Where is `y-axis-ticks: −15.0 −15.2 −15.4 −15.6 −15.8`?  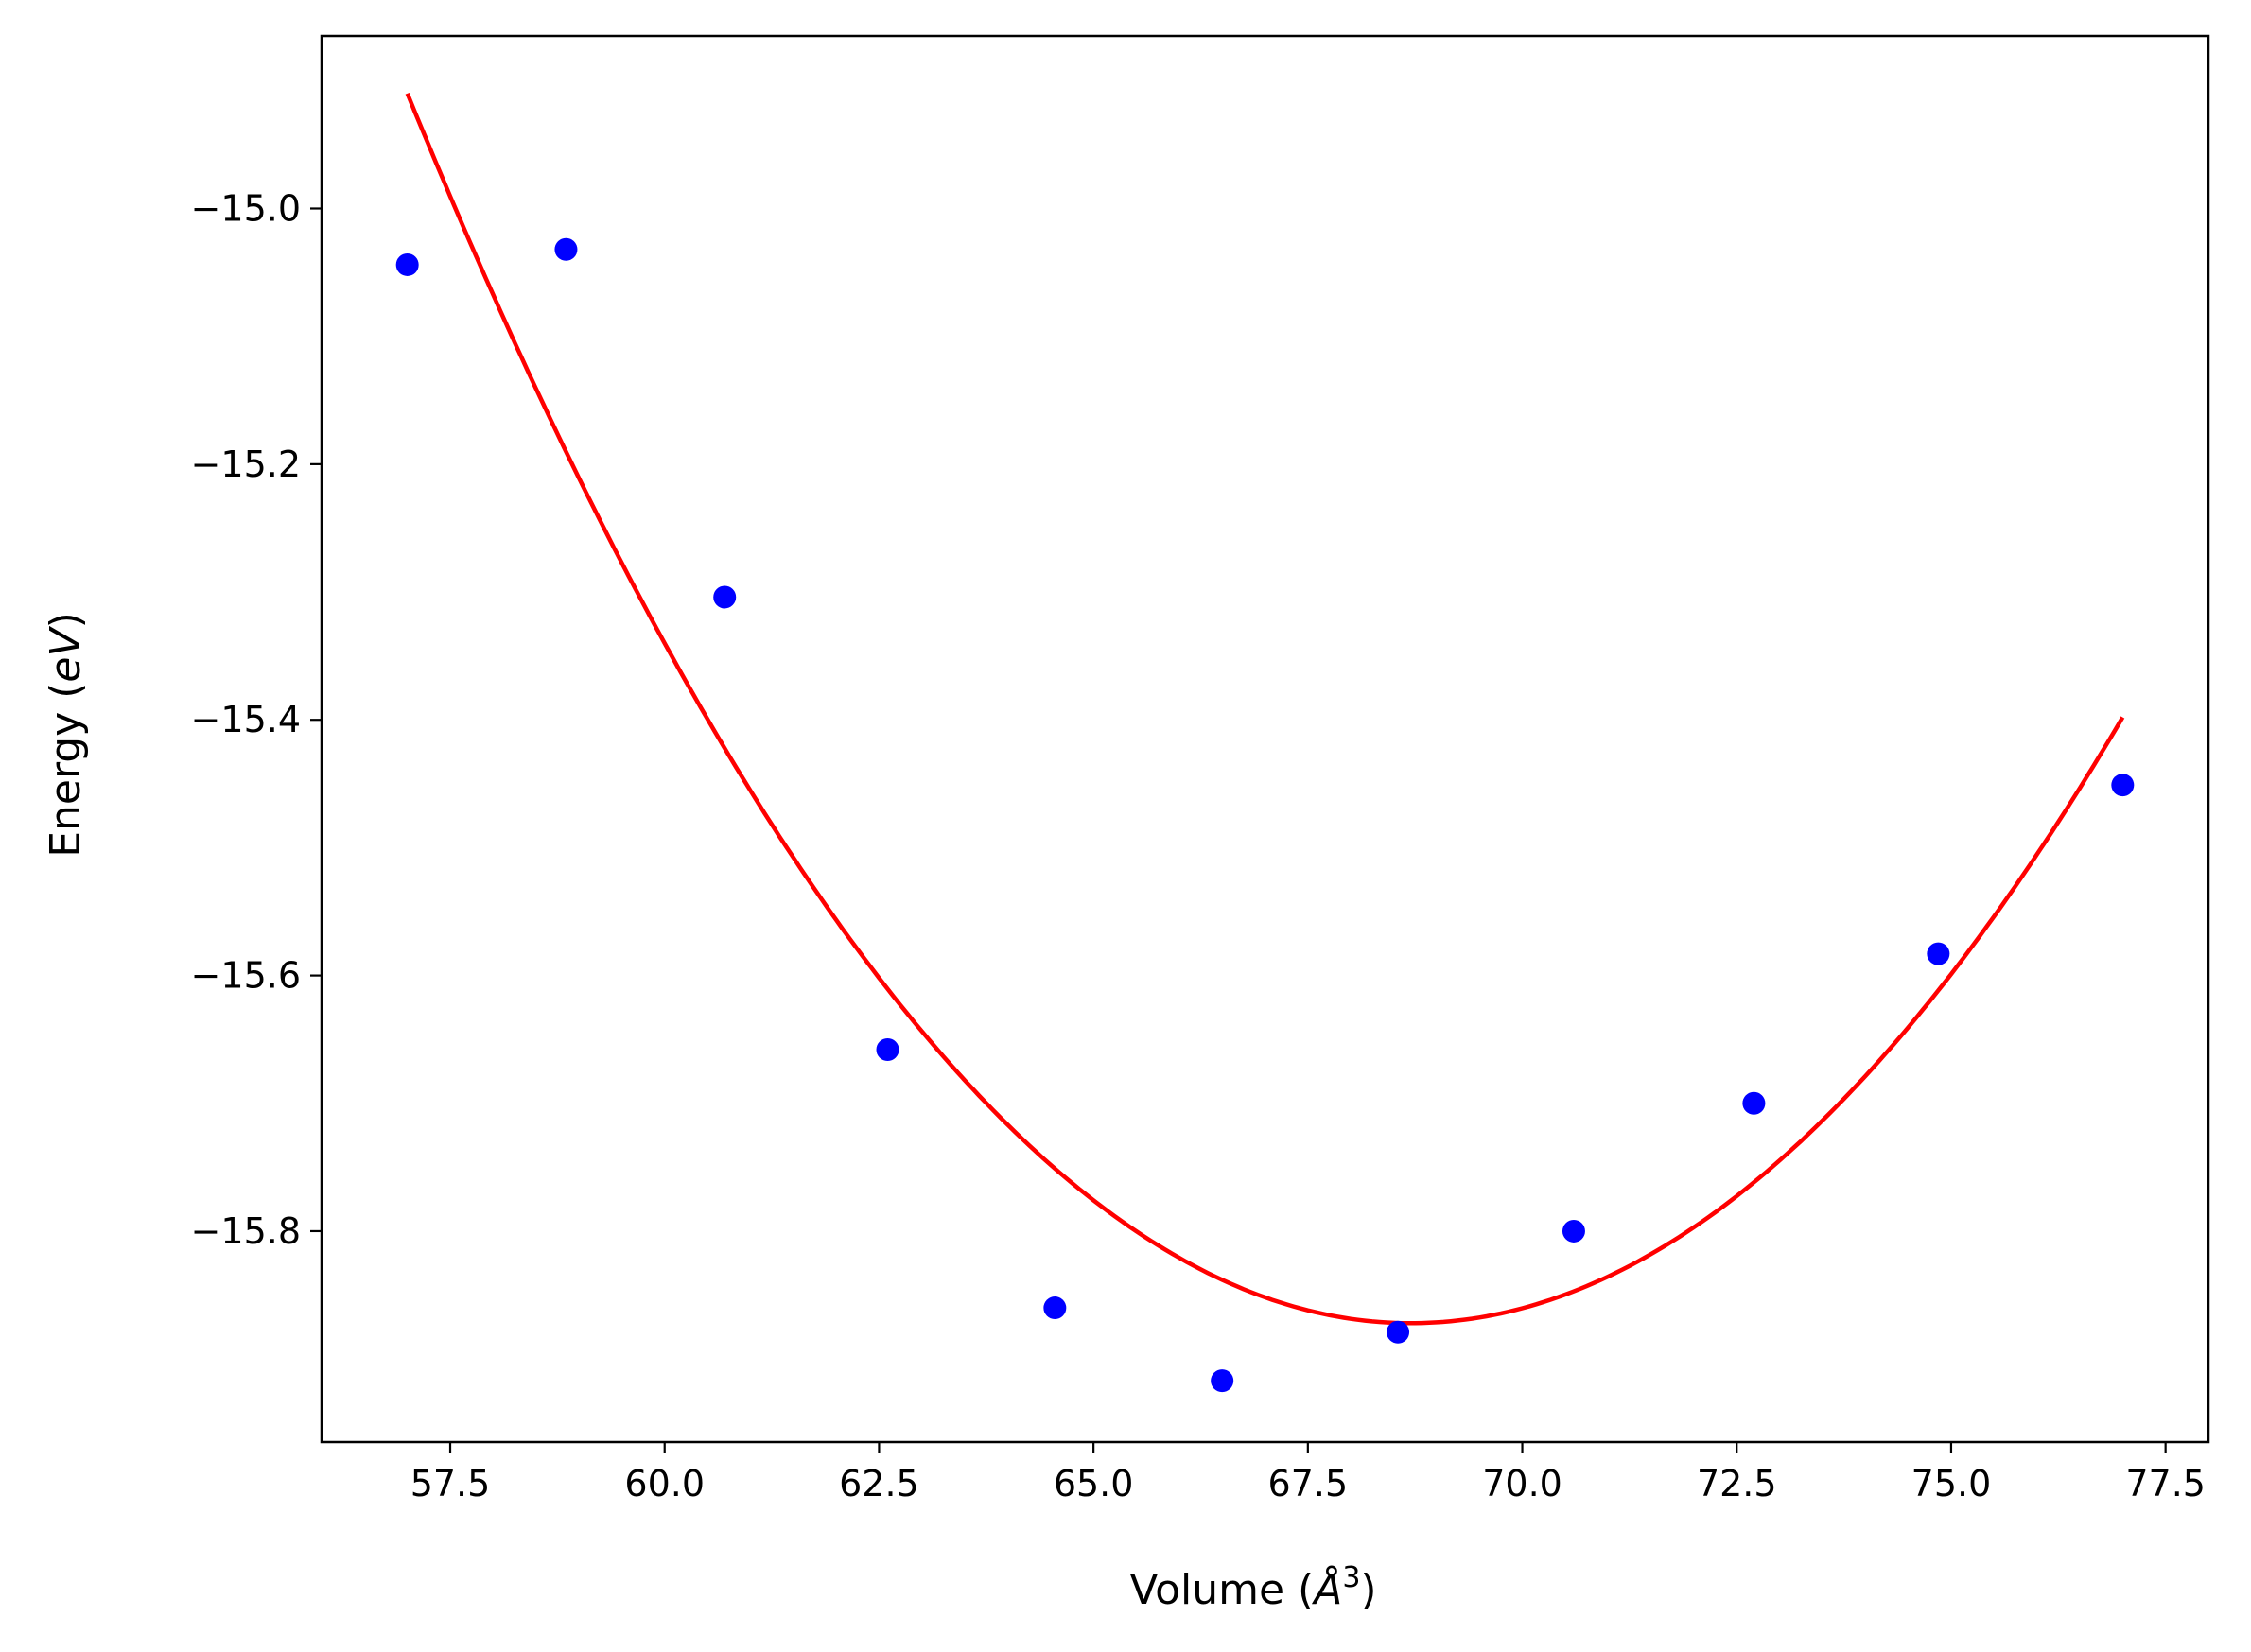
y-axis-ticks: −15.0 −15.2 −15.4 −15.6 −15.8 is located at coordinates (256, 719).